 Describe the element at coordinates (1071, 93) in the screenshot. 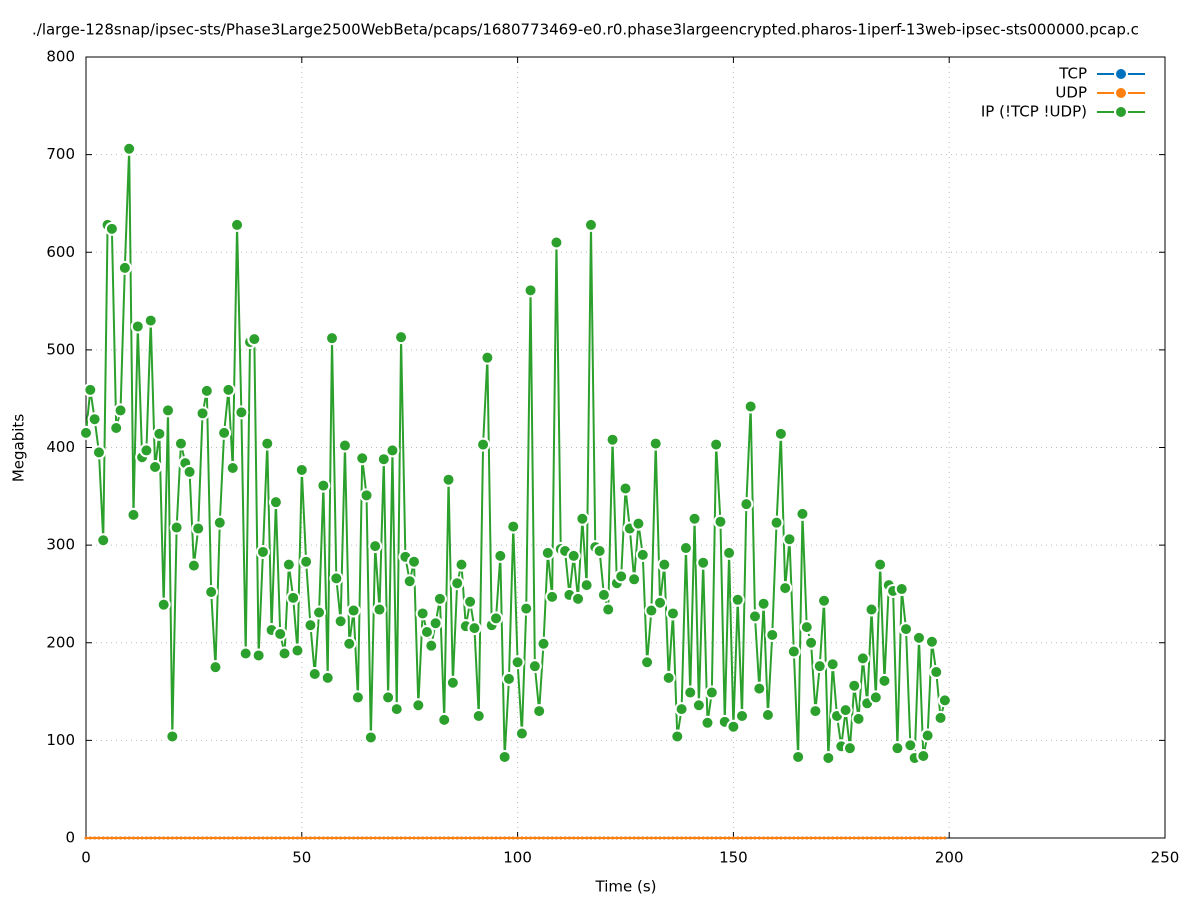

I see `legend-label: UDP` at that location.